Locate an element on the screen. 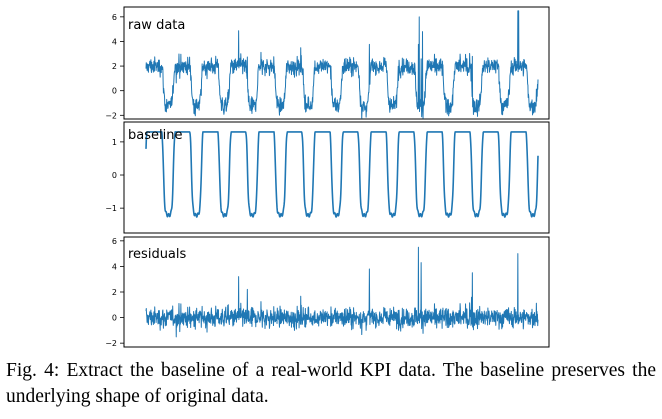  panel-residuals-label: residuals is located at coordinates (157, 254).